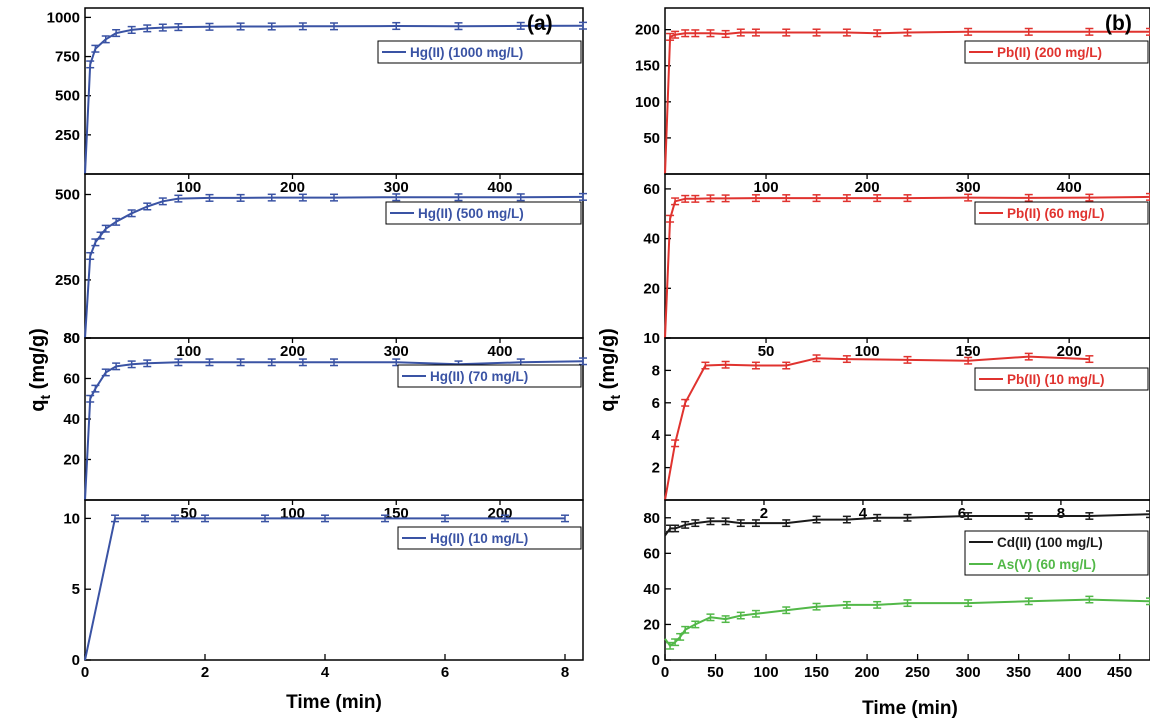  What do you see at coordinates (325, 672) in the screenshot?
I see `x-tick-label: 4` at bounding box center [325, 672].